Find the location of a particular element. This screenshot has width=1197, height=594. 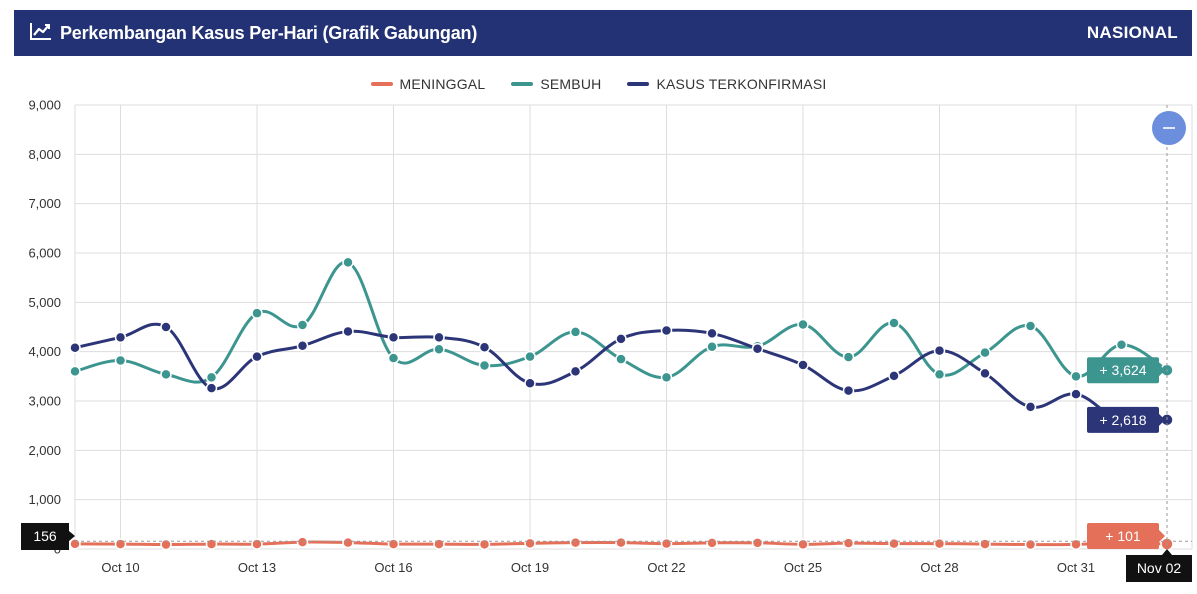

x-tick-label: Oct 25 is located at coordinates (803, 567).